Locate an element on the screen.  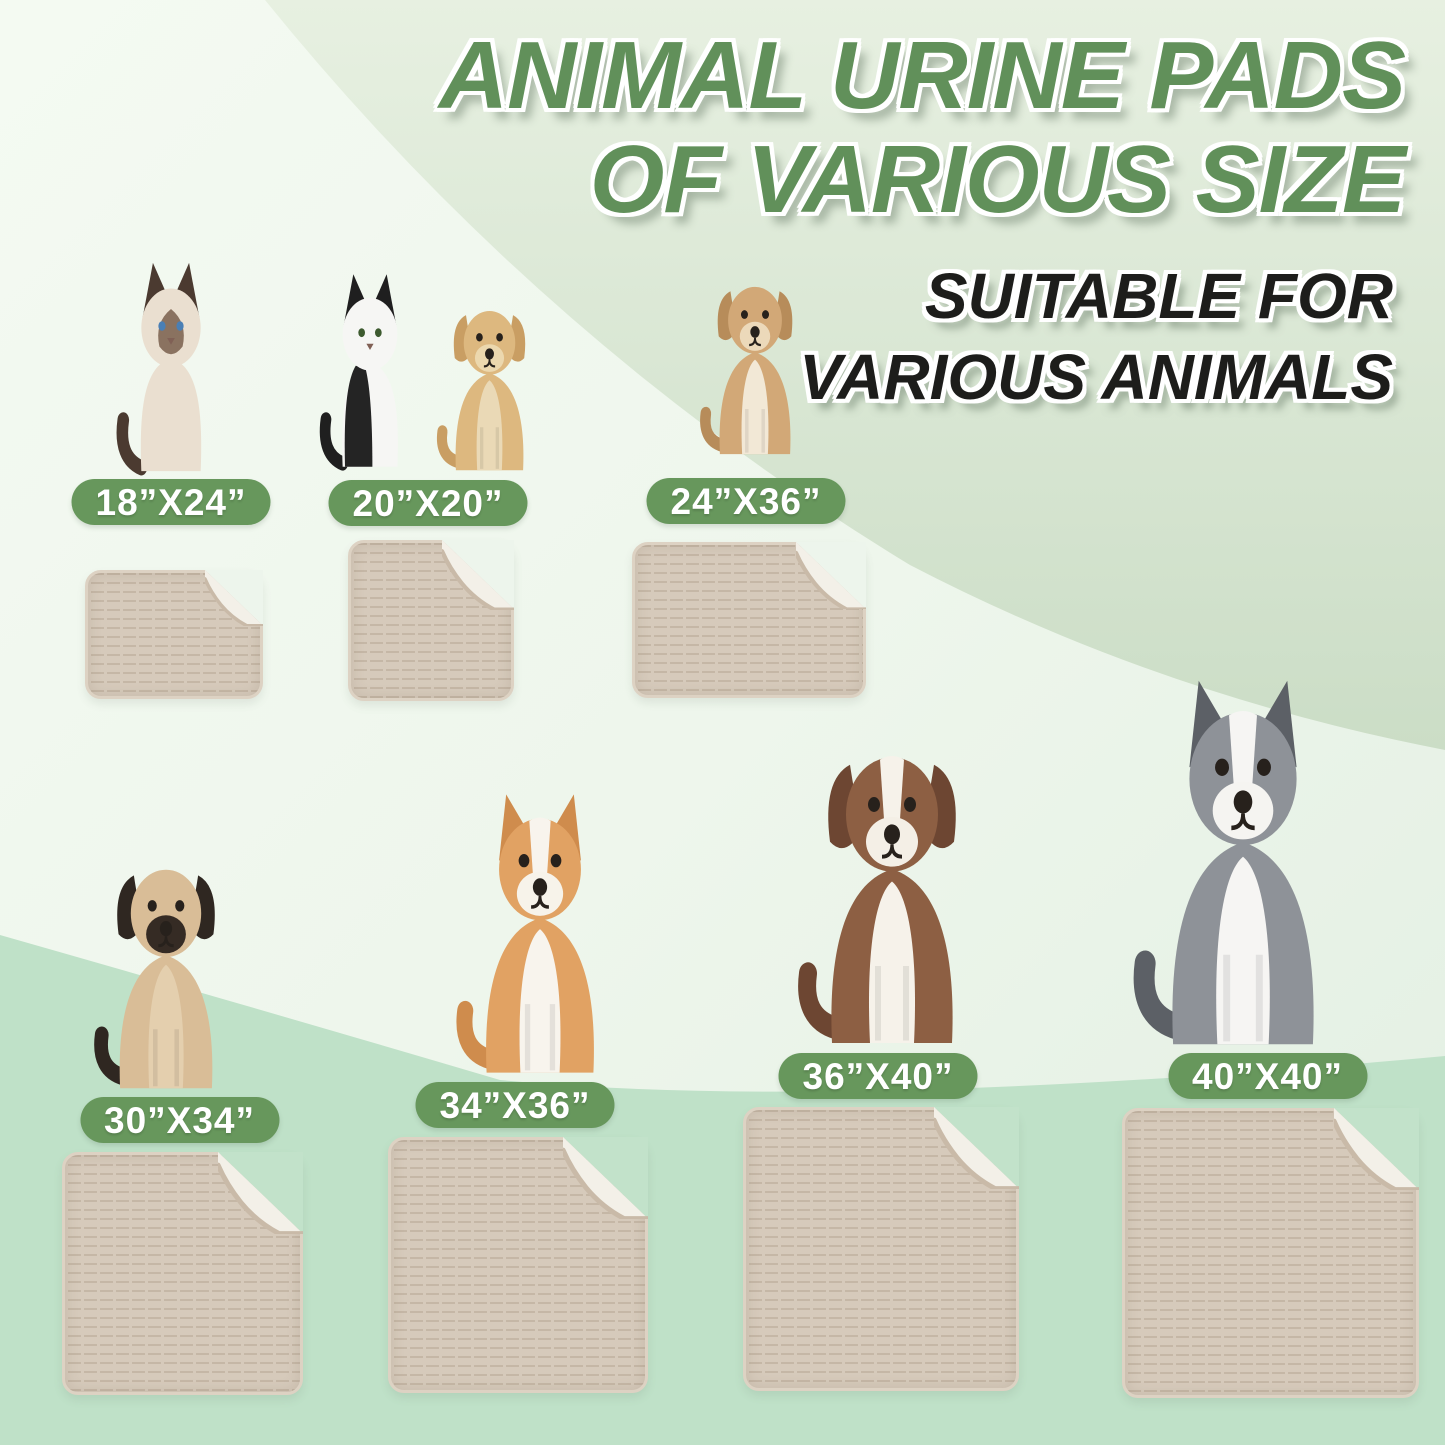
subtitle-line-1: SUITABLE FOR is located at coordinates (1158, 296).